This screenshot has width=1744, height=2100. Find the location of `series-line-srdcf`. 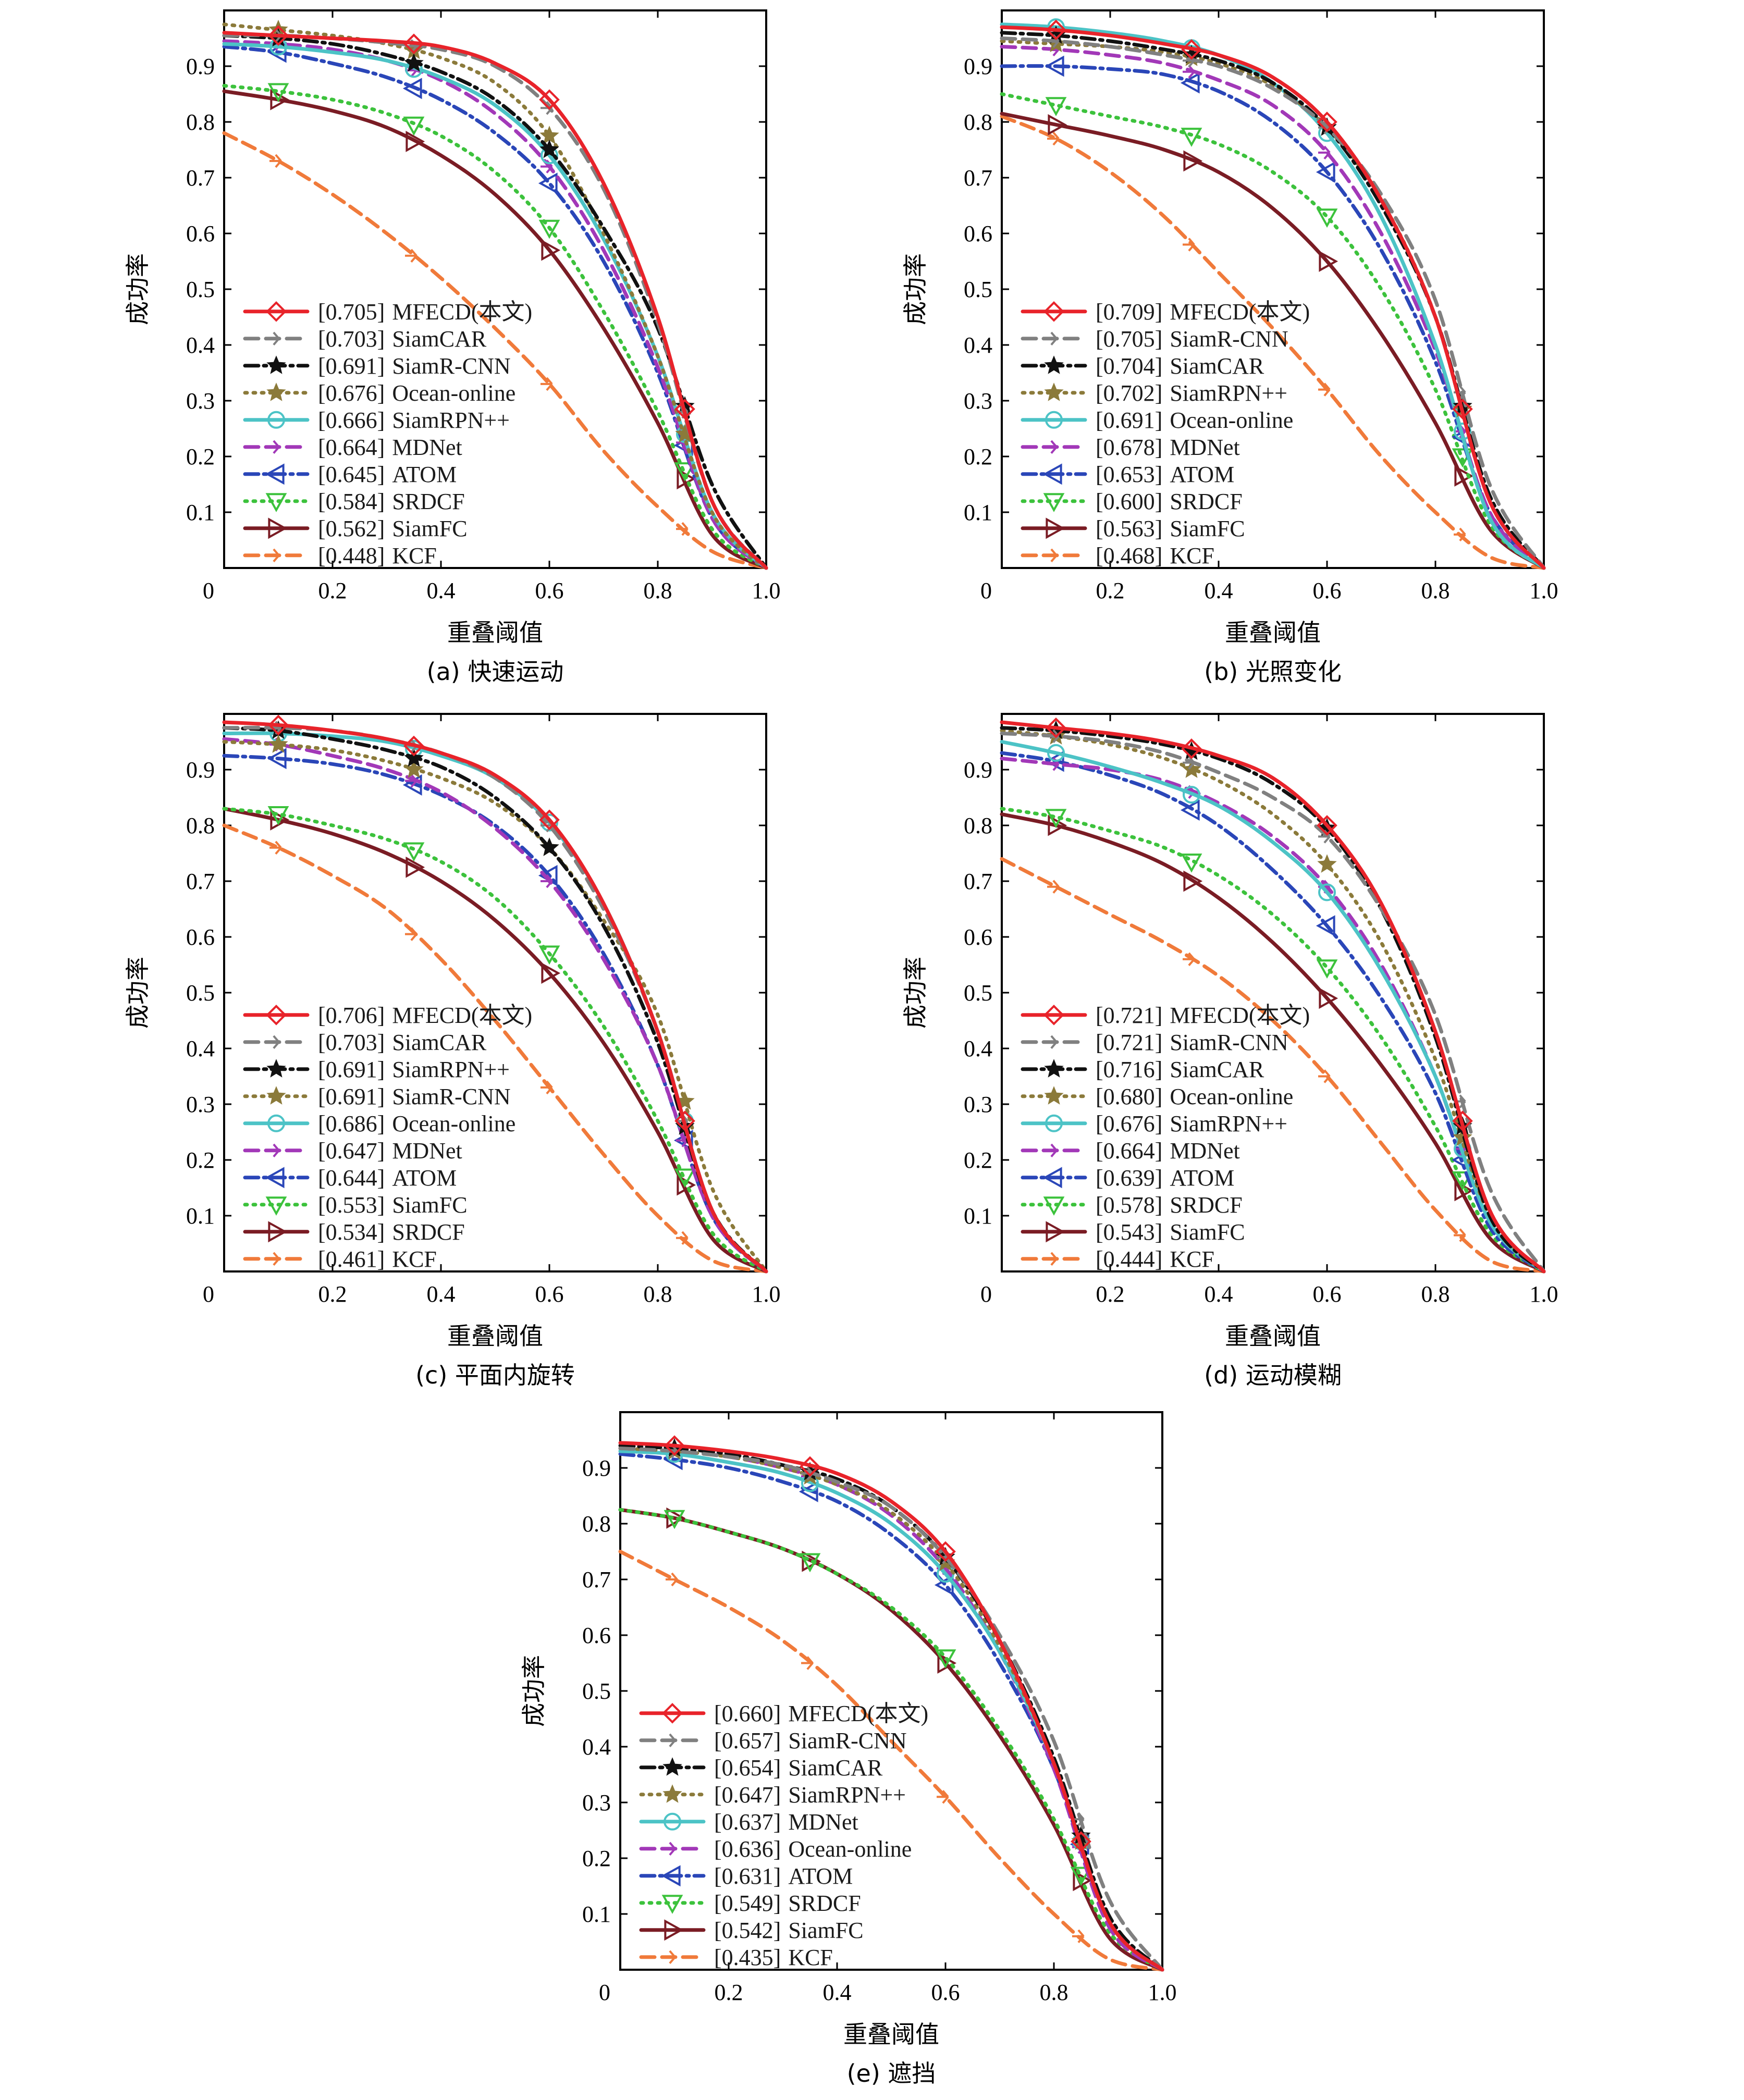

series-line-srdcf is located at coordinates (495, 1041).